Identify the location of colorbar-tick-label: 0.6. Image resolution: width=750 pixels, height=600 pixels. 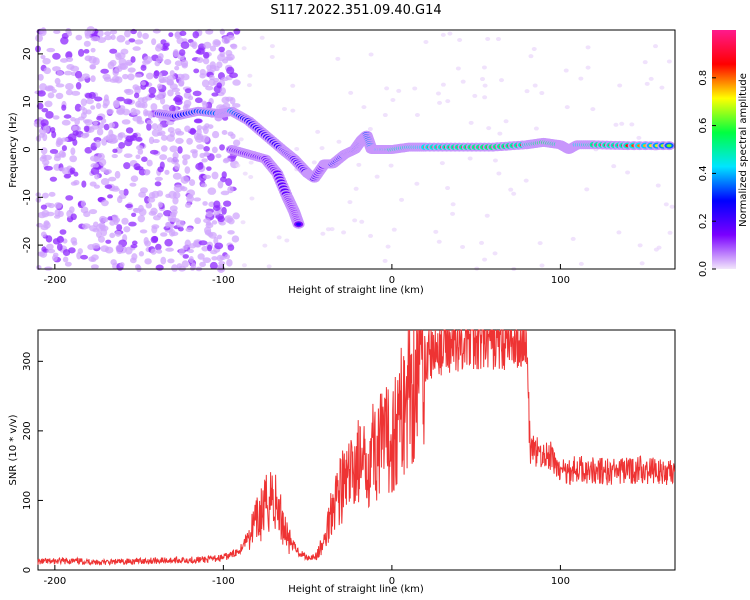
(703, 126).